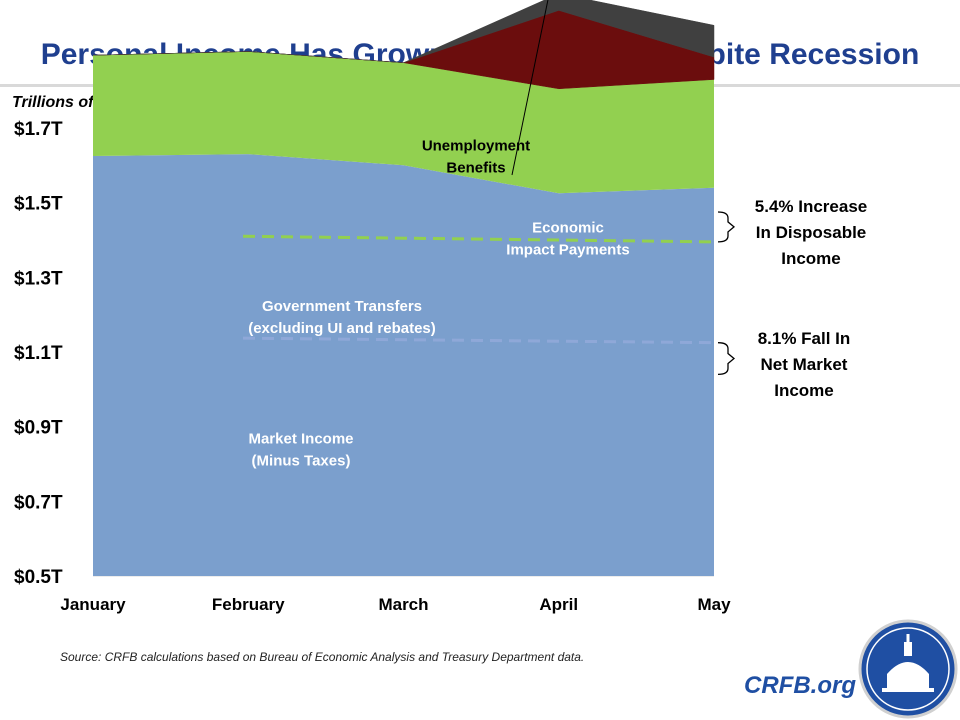 The width and height of the screenshot is (960, 720). I want to click on brace-market-income-fall, so click(726, 359).